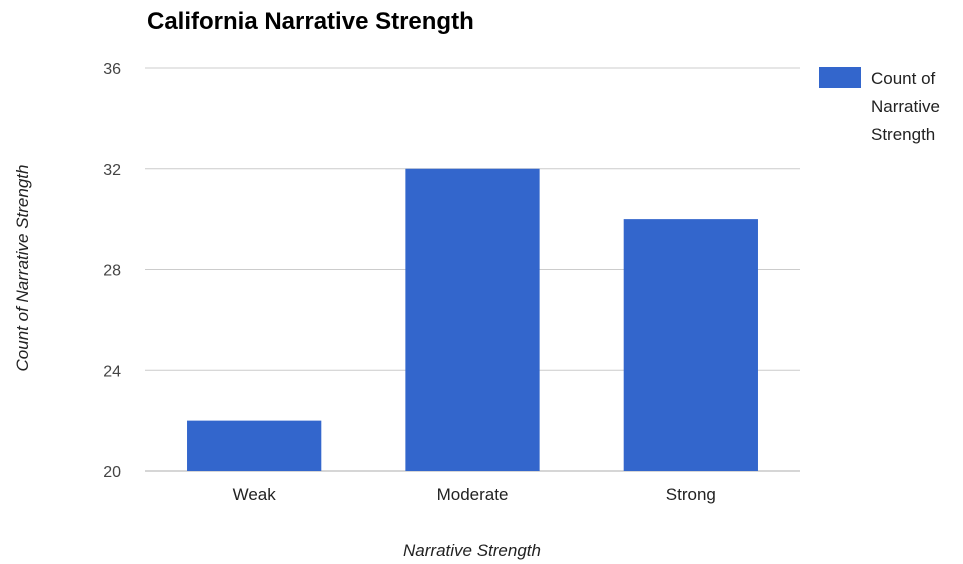  I want to click on legend-label-line-2: Narrative, so click(905, 106).